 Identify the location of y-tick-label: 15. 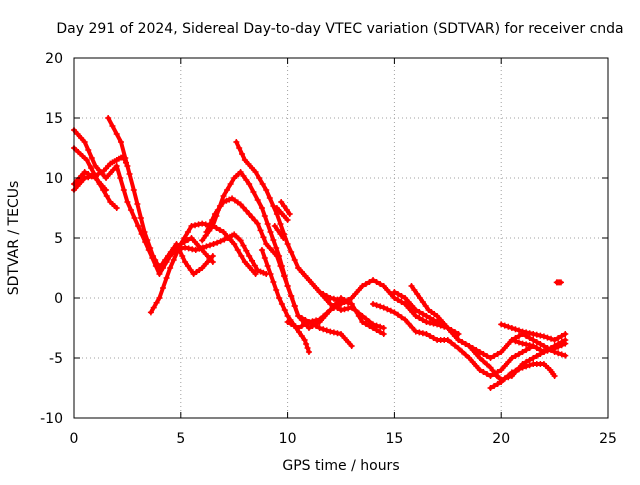
(54, 119).